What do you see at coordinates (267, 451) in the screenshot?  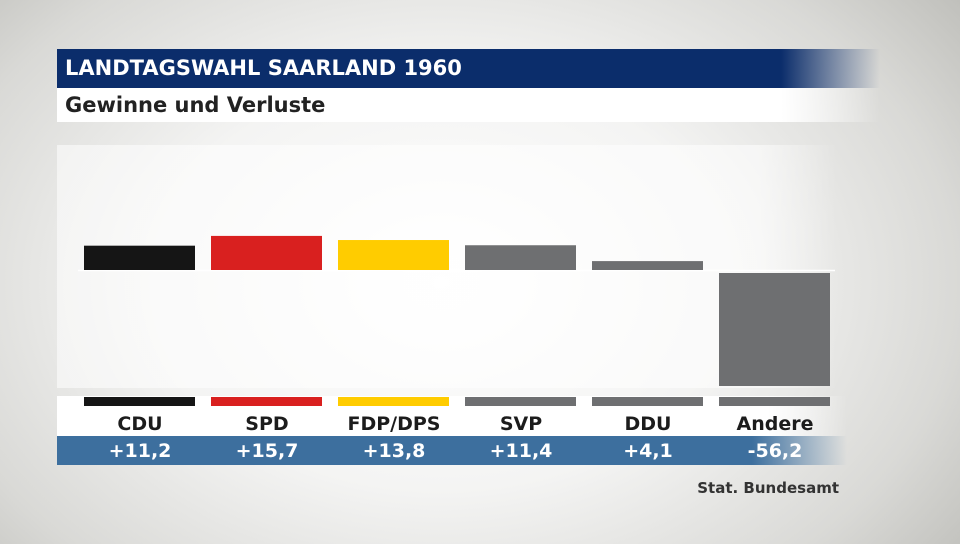 I see `data-label: +15,7` at bounding box center [267, 451].